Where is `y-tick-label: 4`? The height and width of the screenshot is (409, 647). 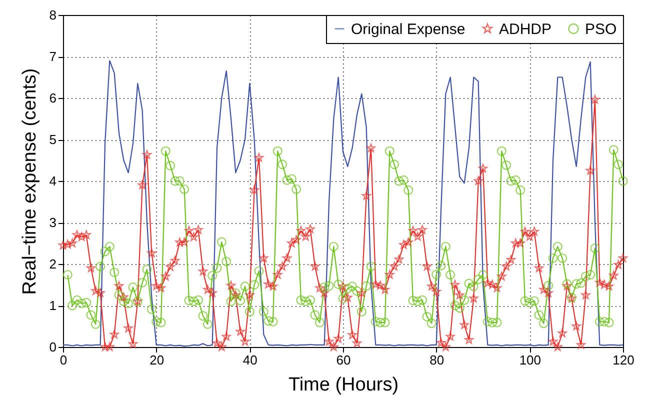 y-tick-label: 4 is located at coordinates (52, 181).